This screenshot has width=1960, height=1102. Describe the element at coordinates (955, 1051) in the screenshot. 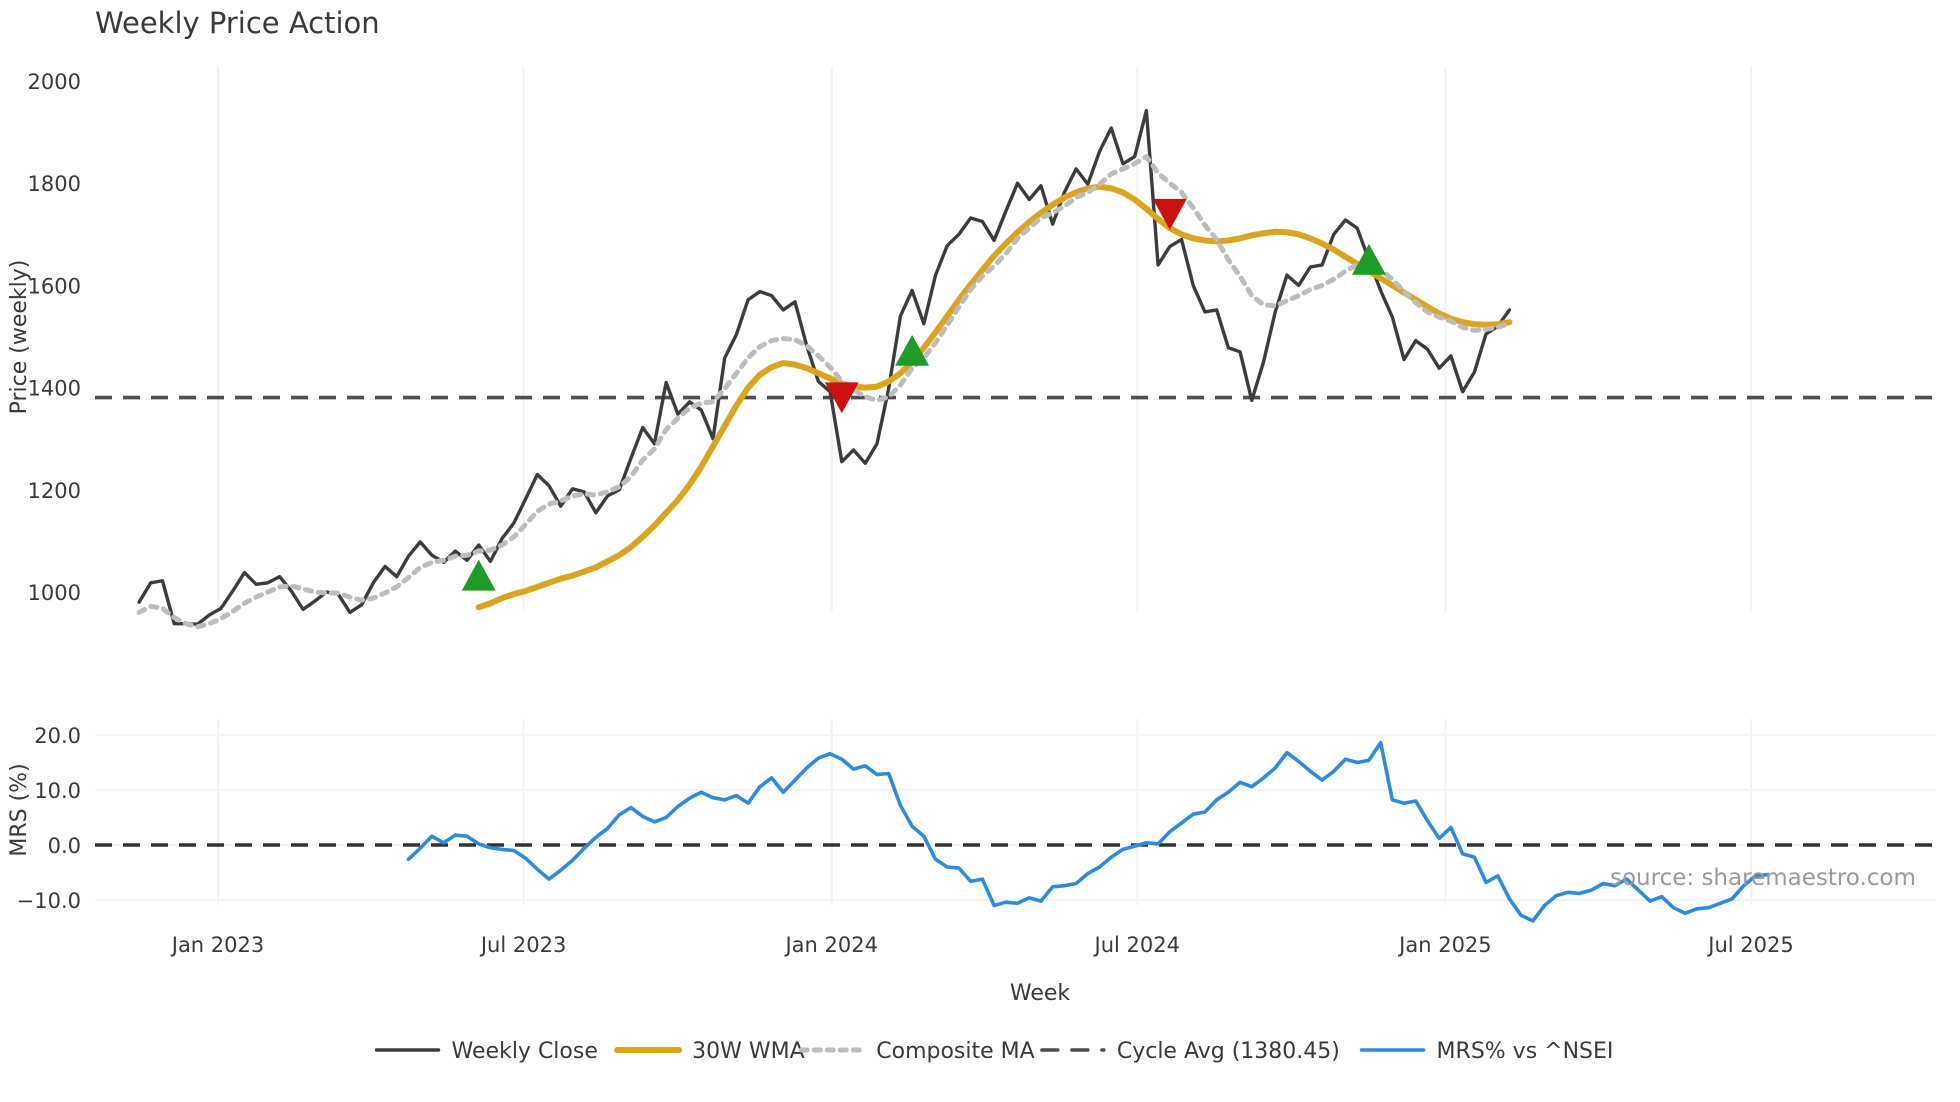

I see `legend-label-2: Composite MA` at that location.